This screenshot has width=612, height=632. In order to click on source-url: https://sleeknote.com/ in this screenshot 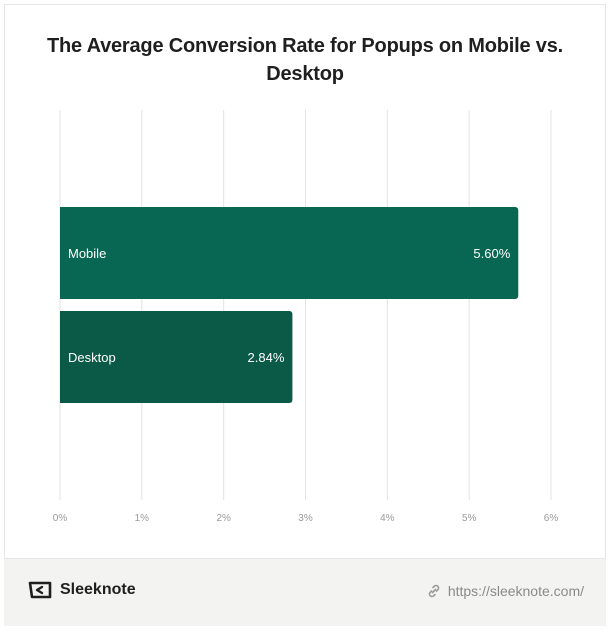, I will do `click(515, 591)`.